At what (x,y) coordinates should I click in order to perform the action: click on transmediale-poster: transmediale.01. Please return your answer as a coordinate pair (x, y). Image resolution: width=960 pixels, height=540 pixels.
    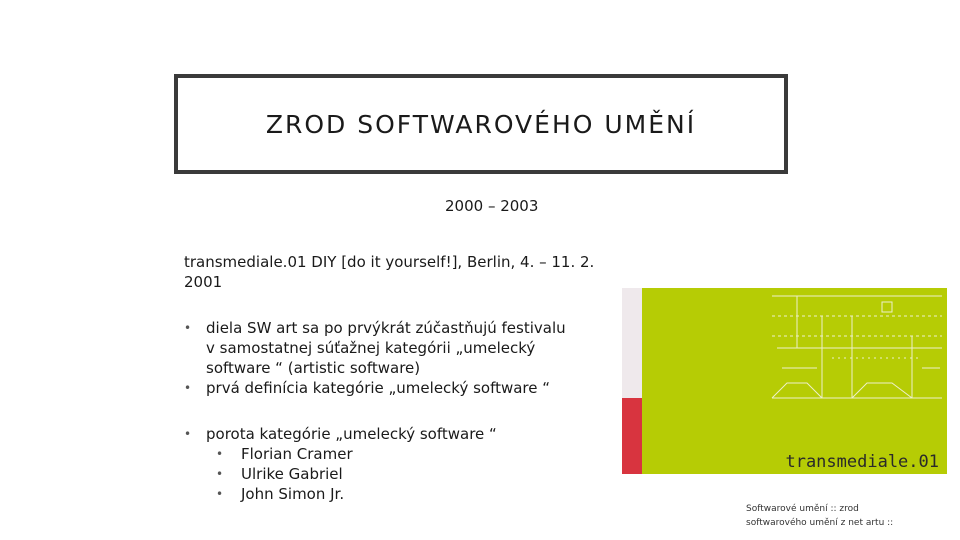
    Looking at the image, I should click on (784, 381).